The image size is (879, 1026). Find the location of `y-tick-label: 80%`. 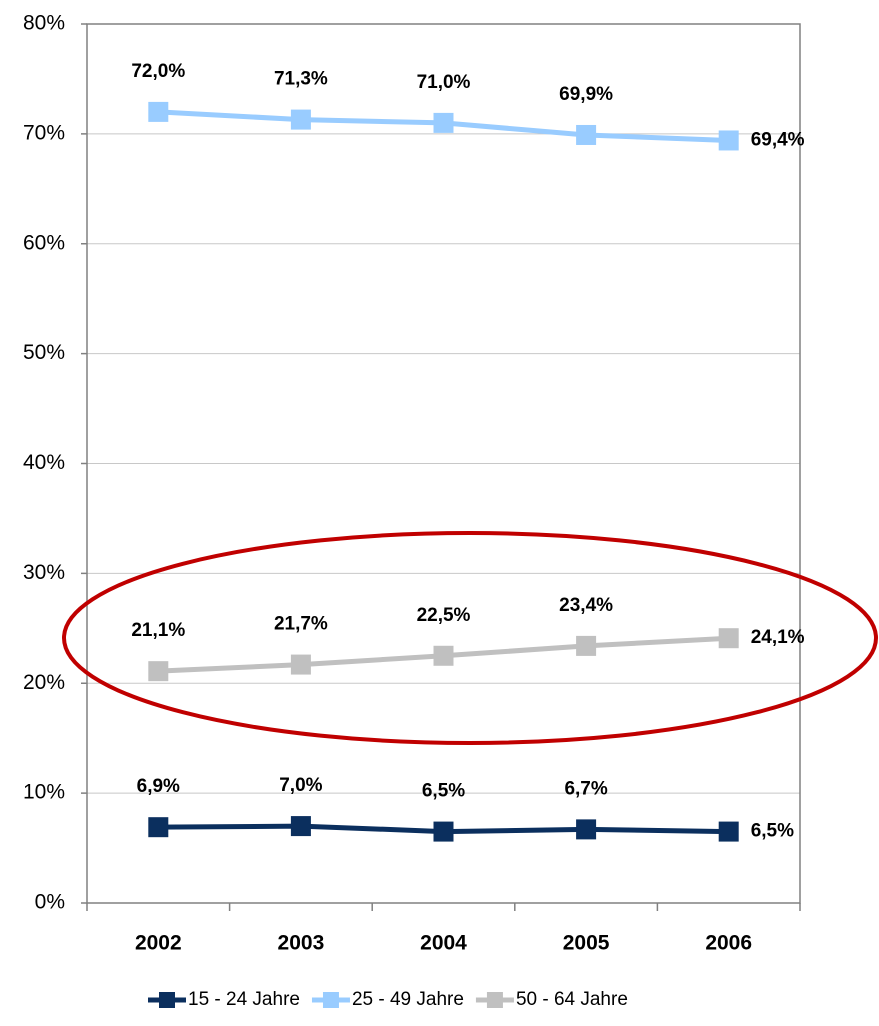

y-tick-label: 80% is located at coordinates (44, 23).